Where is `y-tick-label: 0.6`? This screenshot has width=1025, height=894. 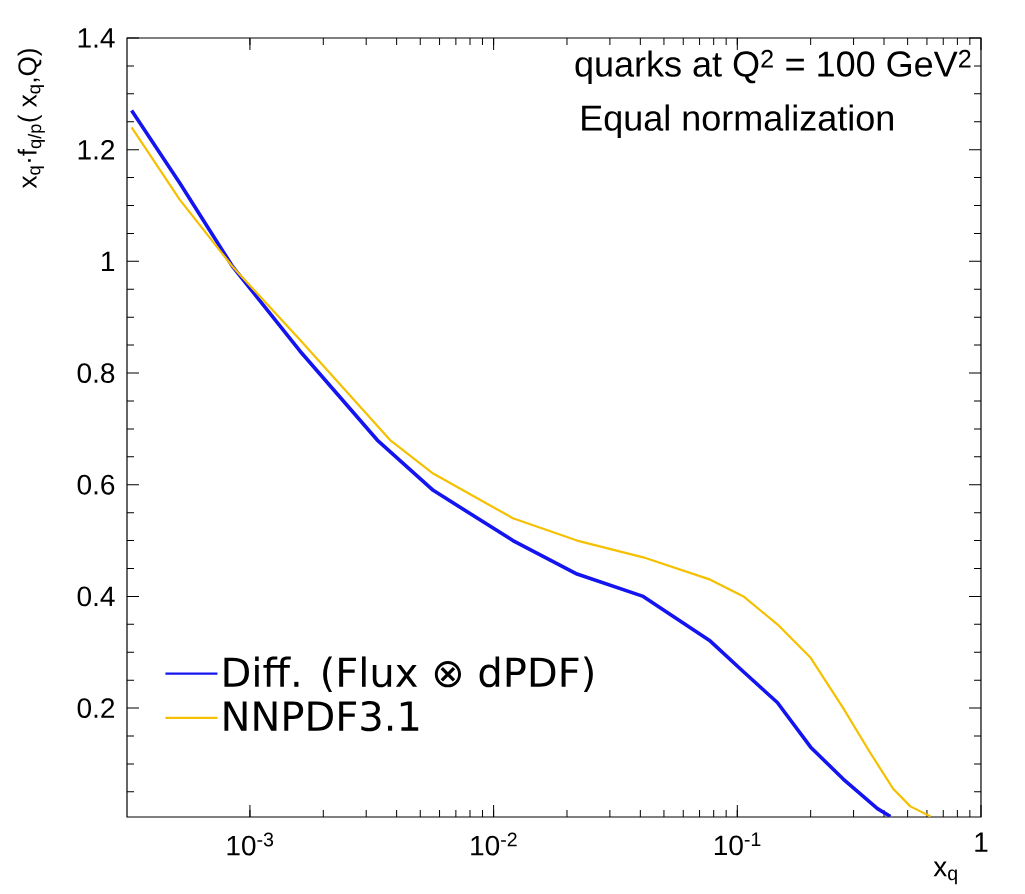
y-tick-label: 0.6 is located at coordinates (96, 485).